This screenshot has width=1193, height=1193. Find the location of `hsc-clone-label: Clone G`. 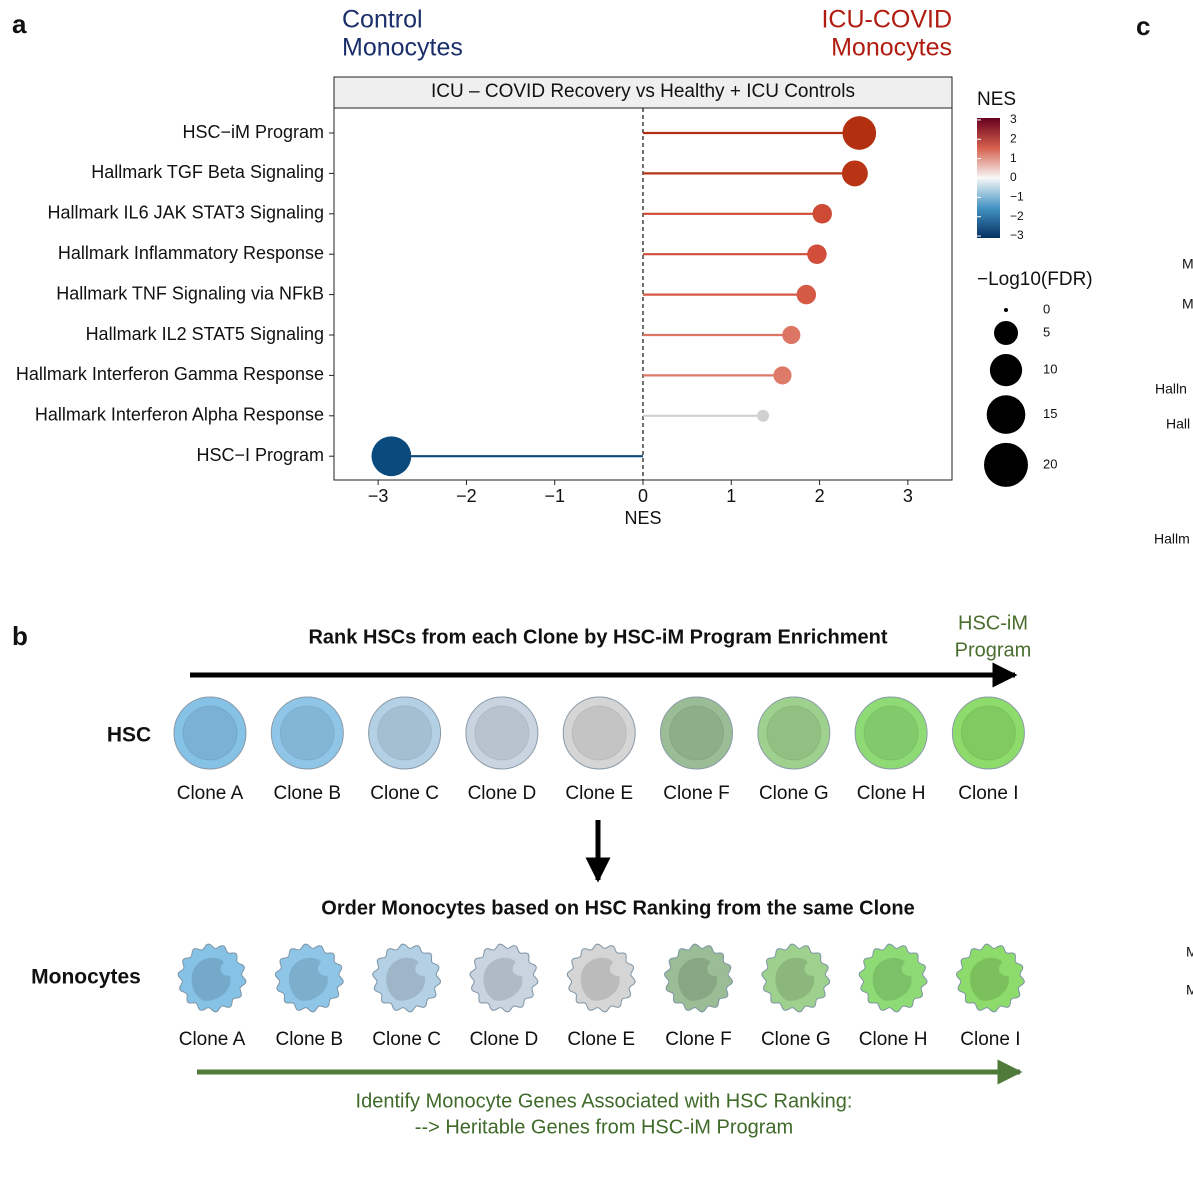

hsc-clone-label: Clone G is located at coordinates (794, 793).